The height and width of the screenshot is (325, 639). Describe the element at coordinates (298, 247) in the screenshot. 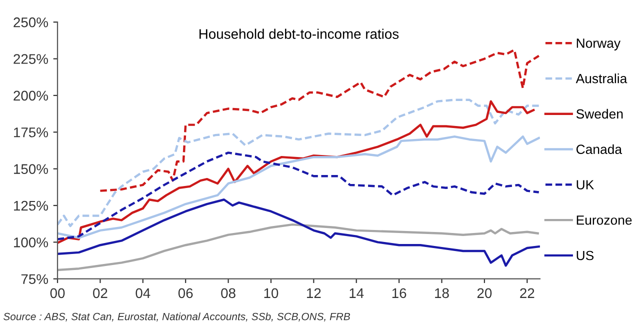

I see `line-series` at that location.